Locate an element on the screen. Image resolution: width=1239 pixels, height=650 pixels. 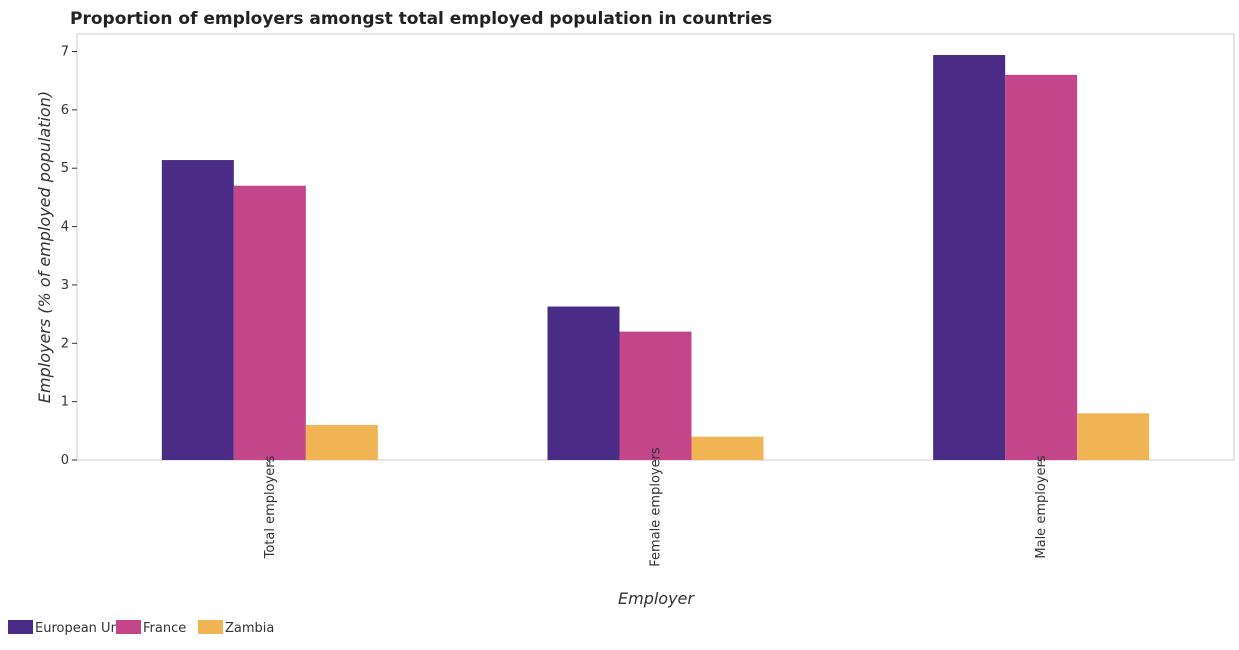
y-tick-label: 1 is located at coordinates (65, 402).